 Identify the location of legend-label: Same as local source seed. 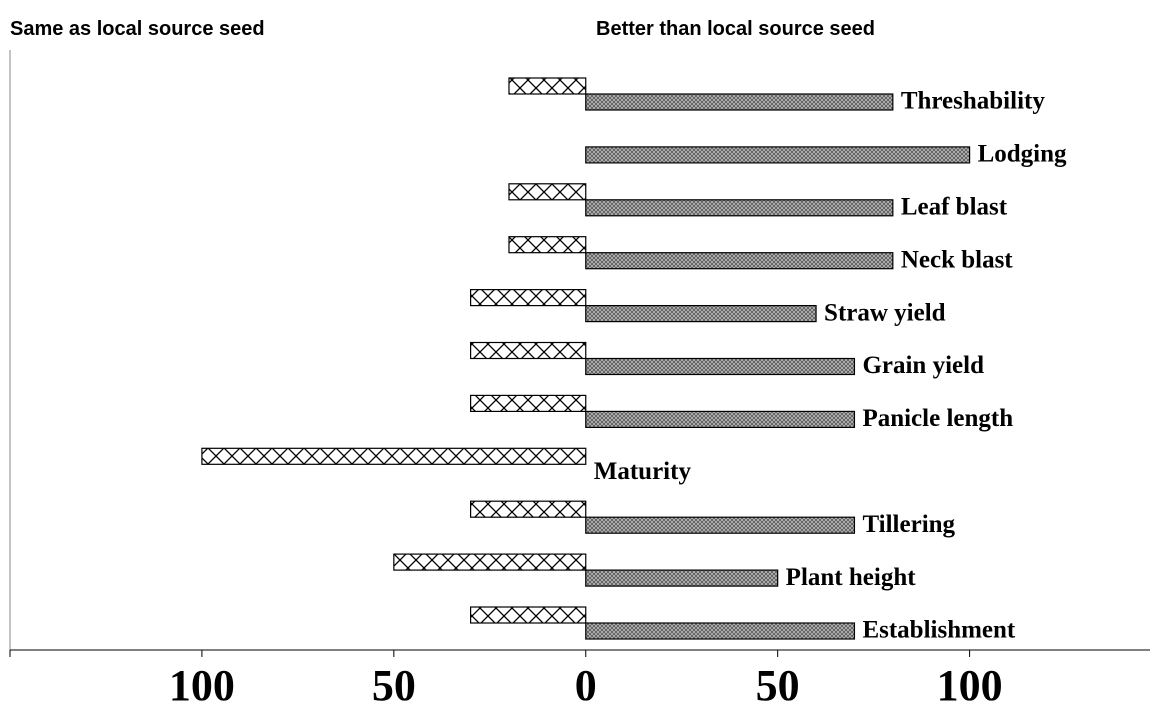
(137, 29).